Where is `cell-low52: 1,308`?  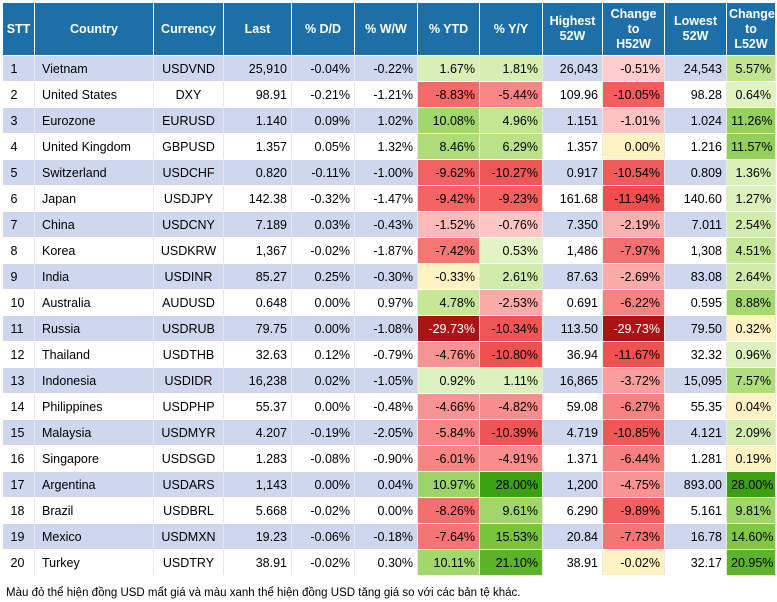
cell-low52: 1,308 is located at coordinates (695, 250).